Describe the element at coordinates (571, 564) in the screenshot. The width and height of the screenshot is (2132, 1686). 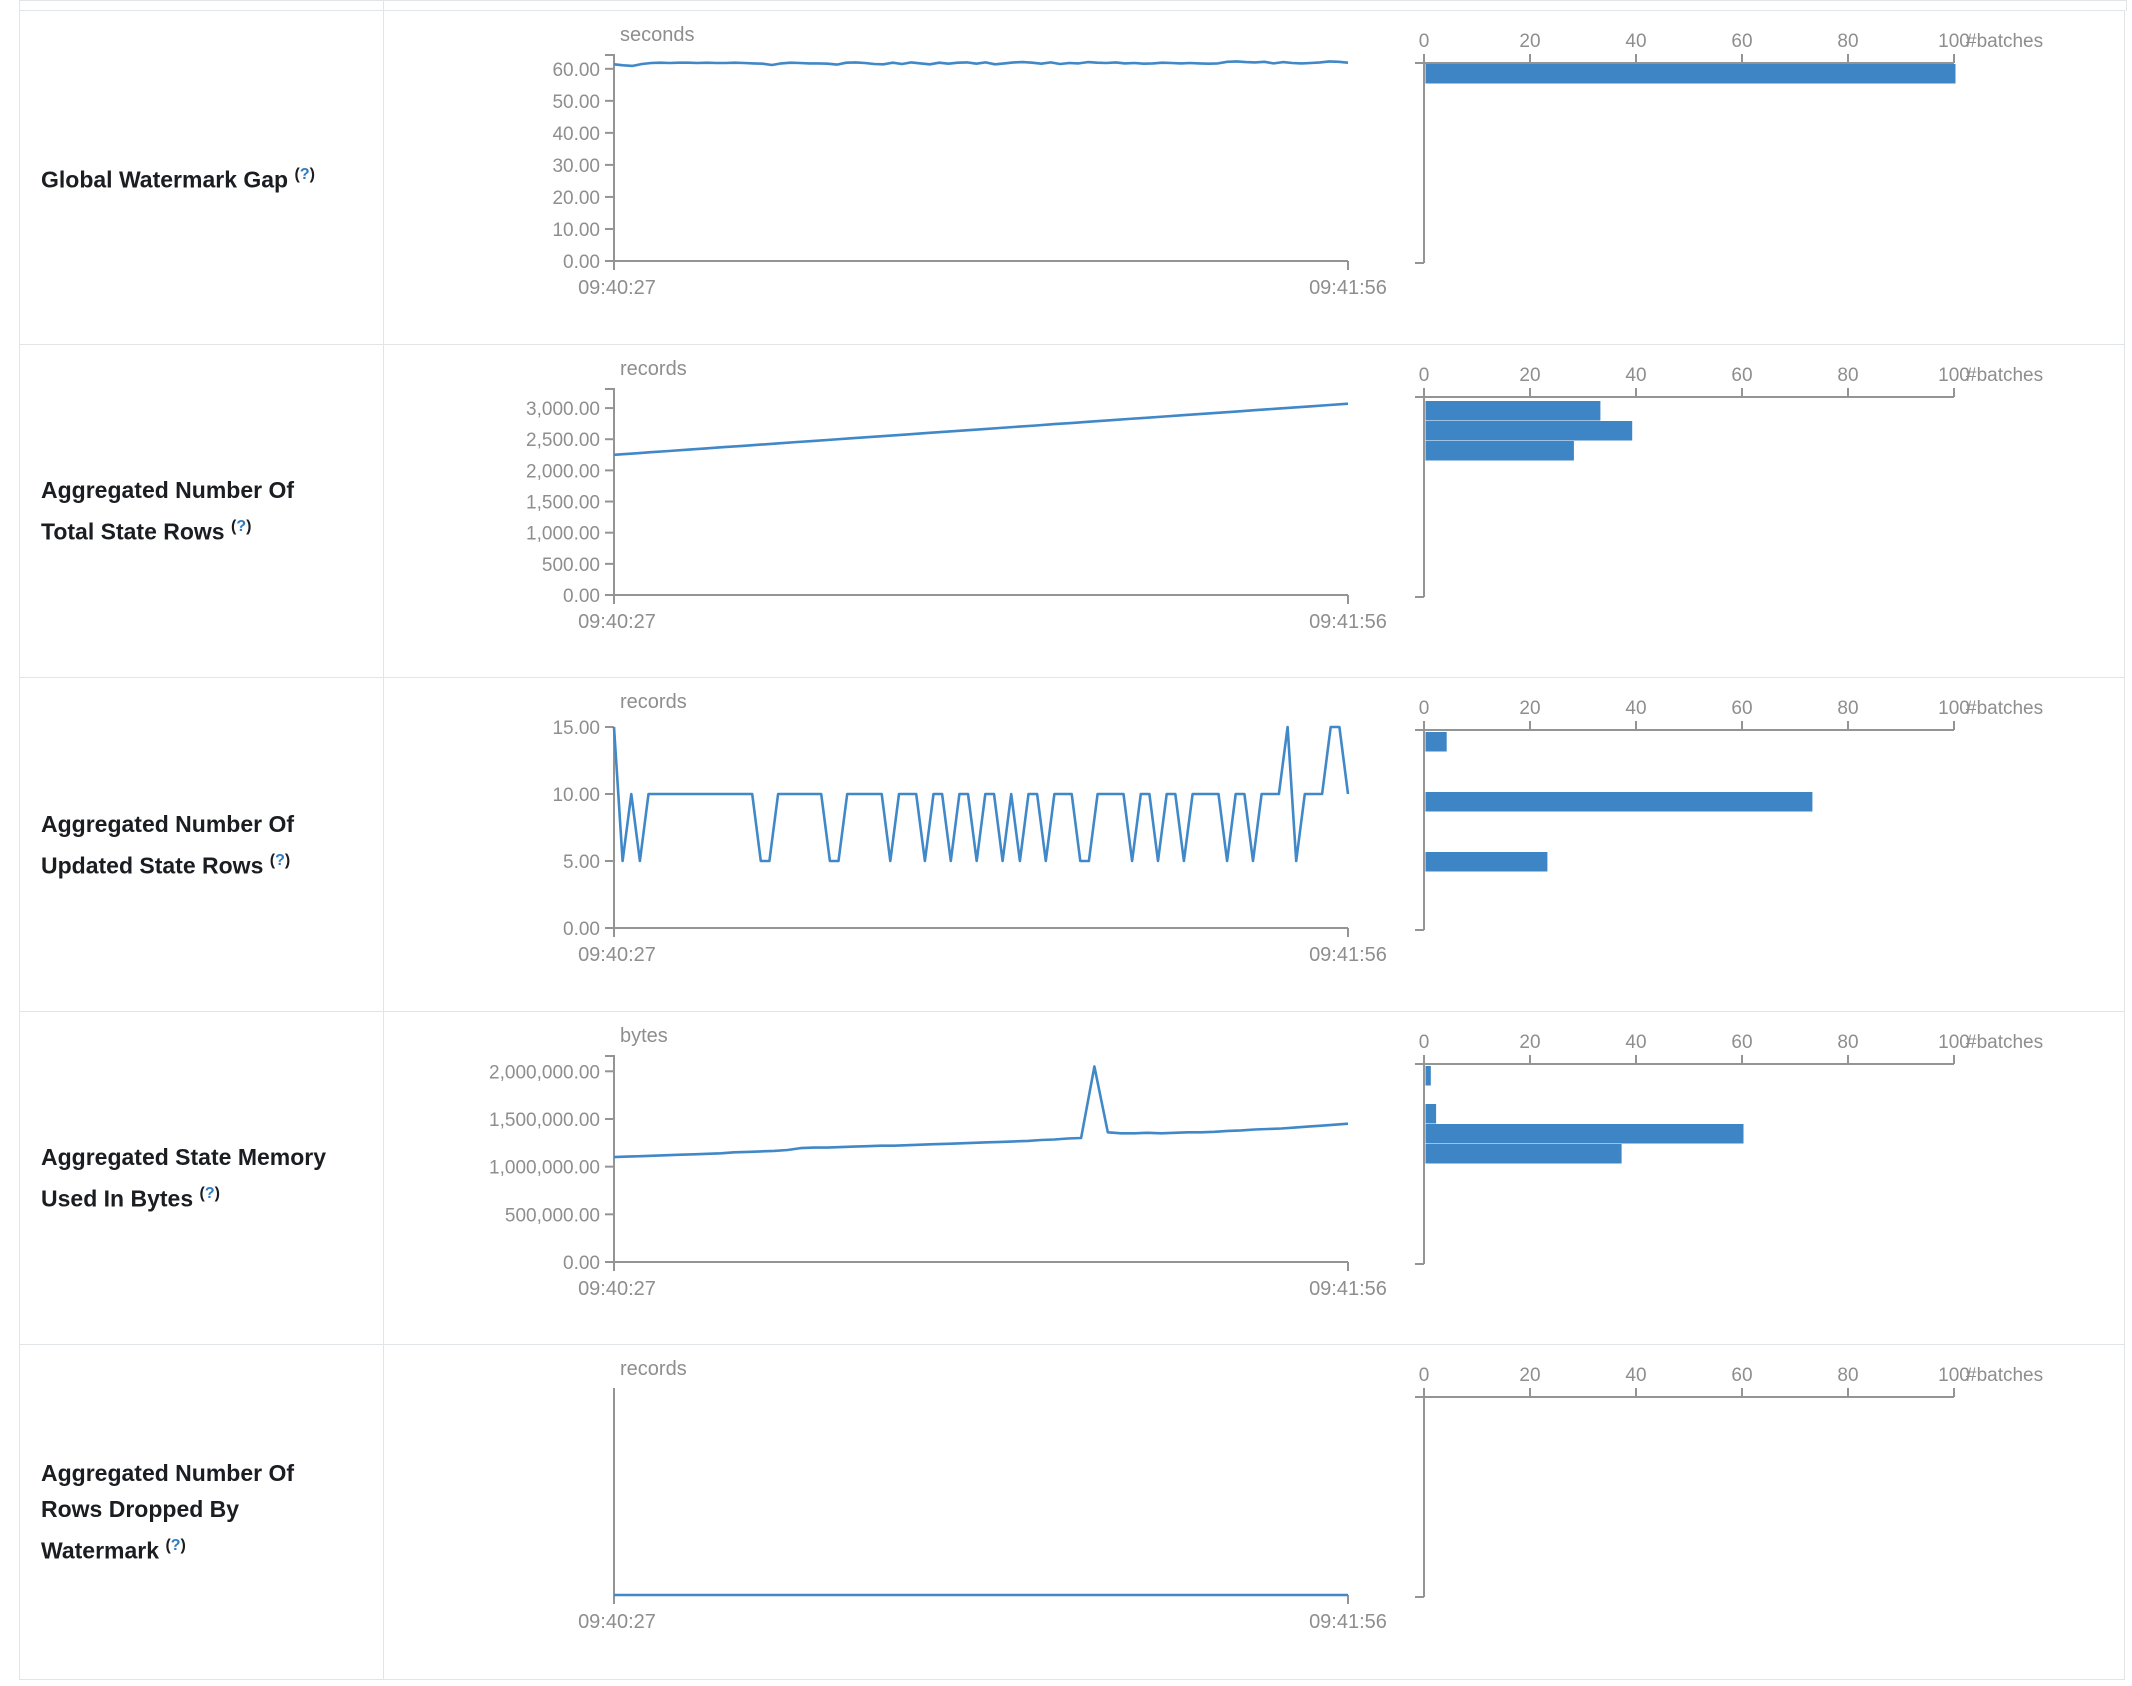
I see `y-tick-label: 500.00` at that location.